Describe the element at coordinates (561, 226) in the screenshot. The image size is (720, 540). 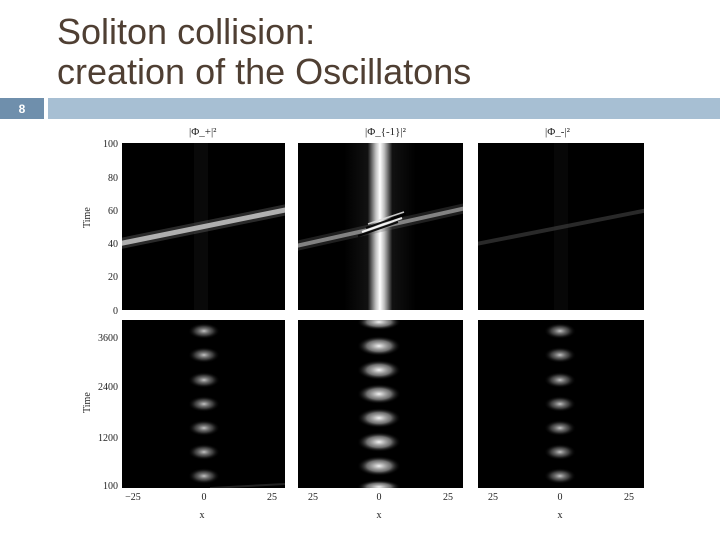
I see `panel-top-right` at that location.